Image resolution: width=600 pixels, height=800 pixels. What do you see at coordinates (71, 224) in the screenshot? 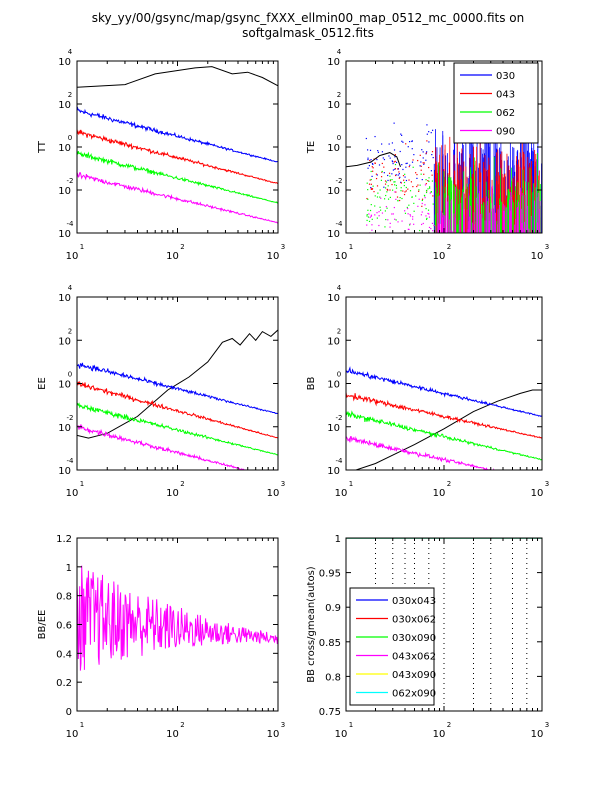
I see `y-tick-exponent: -4` at bounding box center [71, 224].